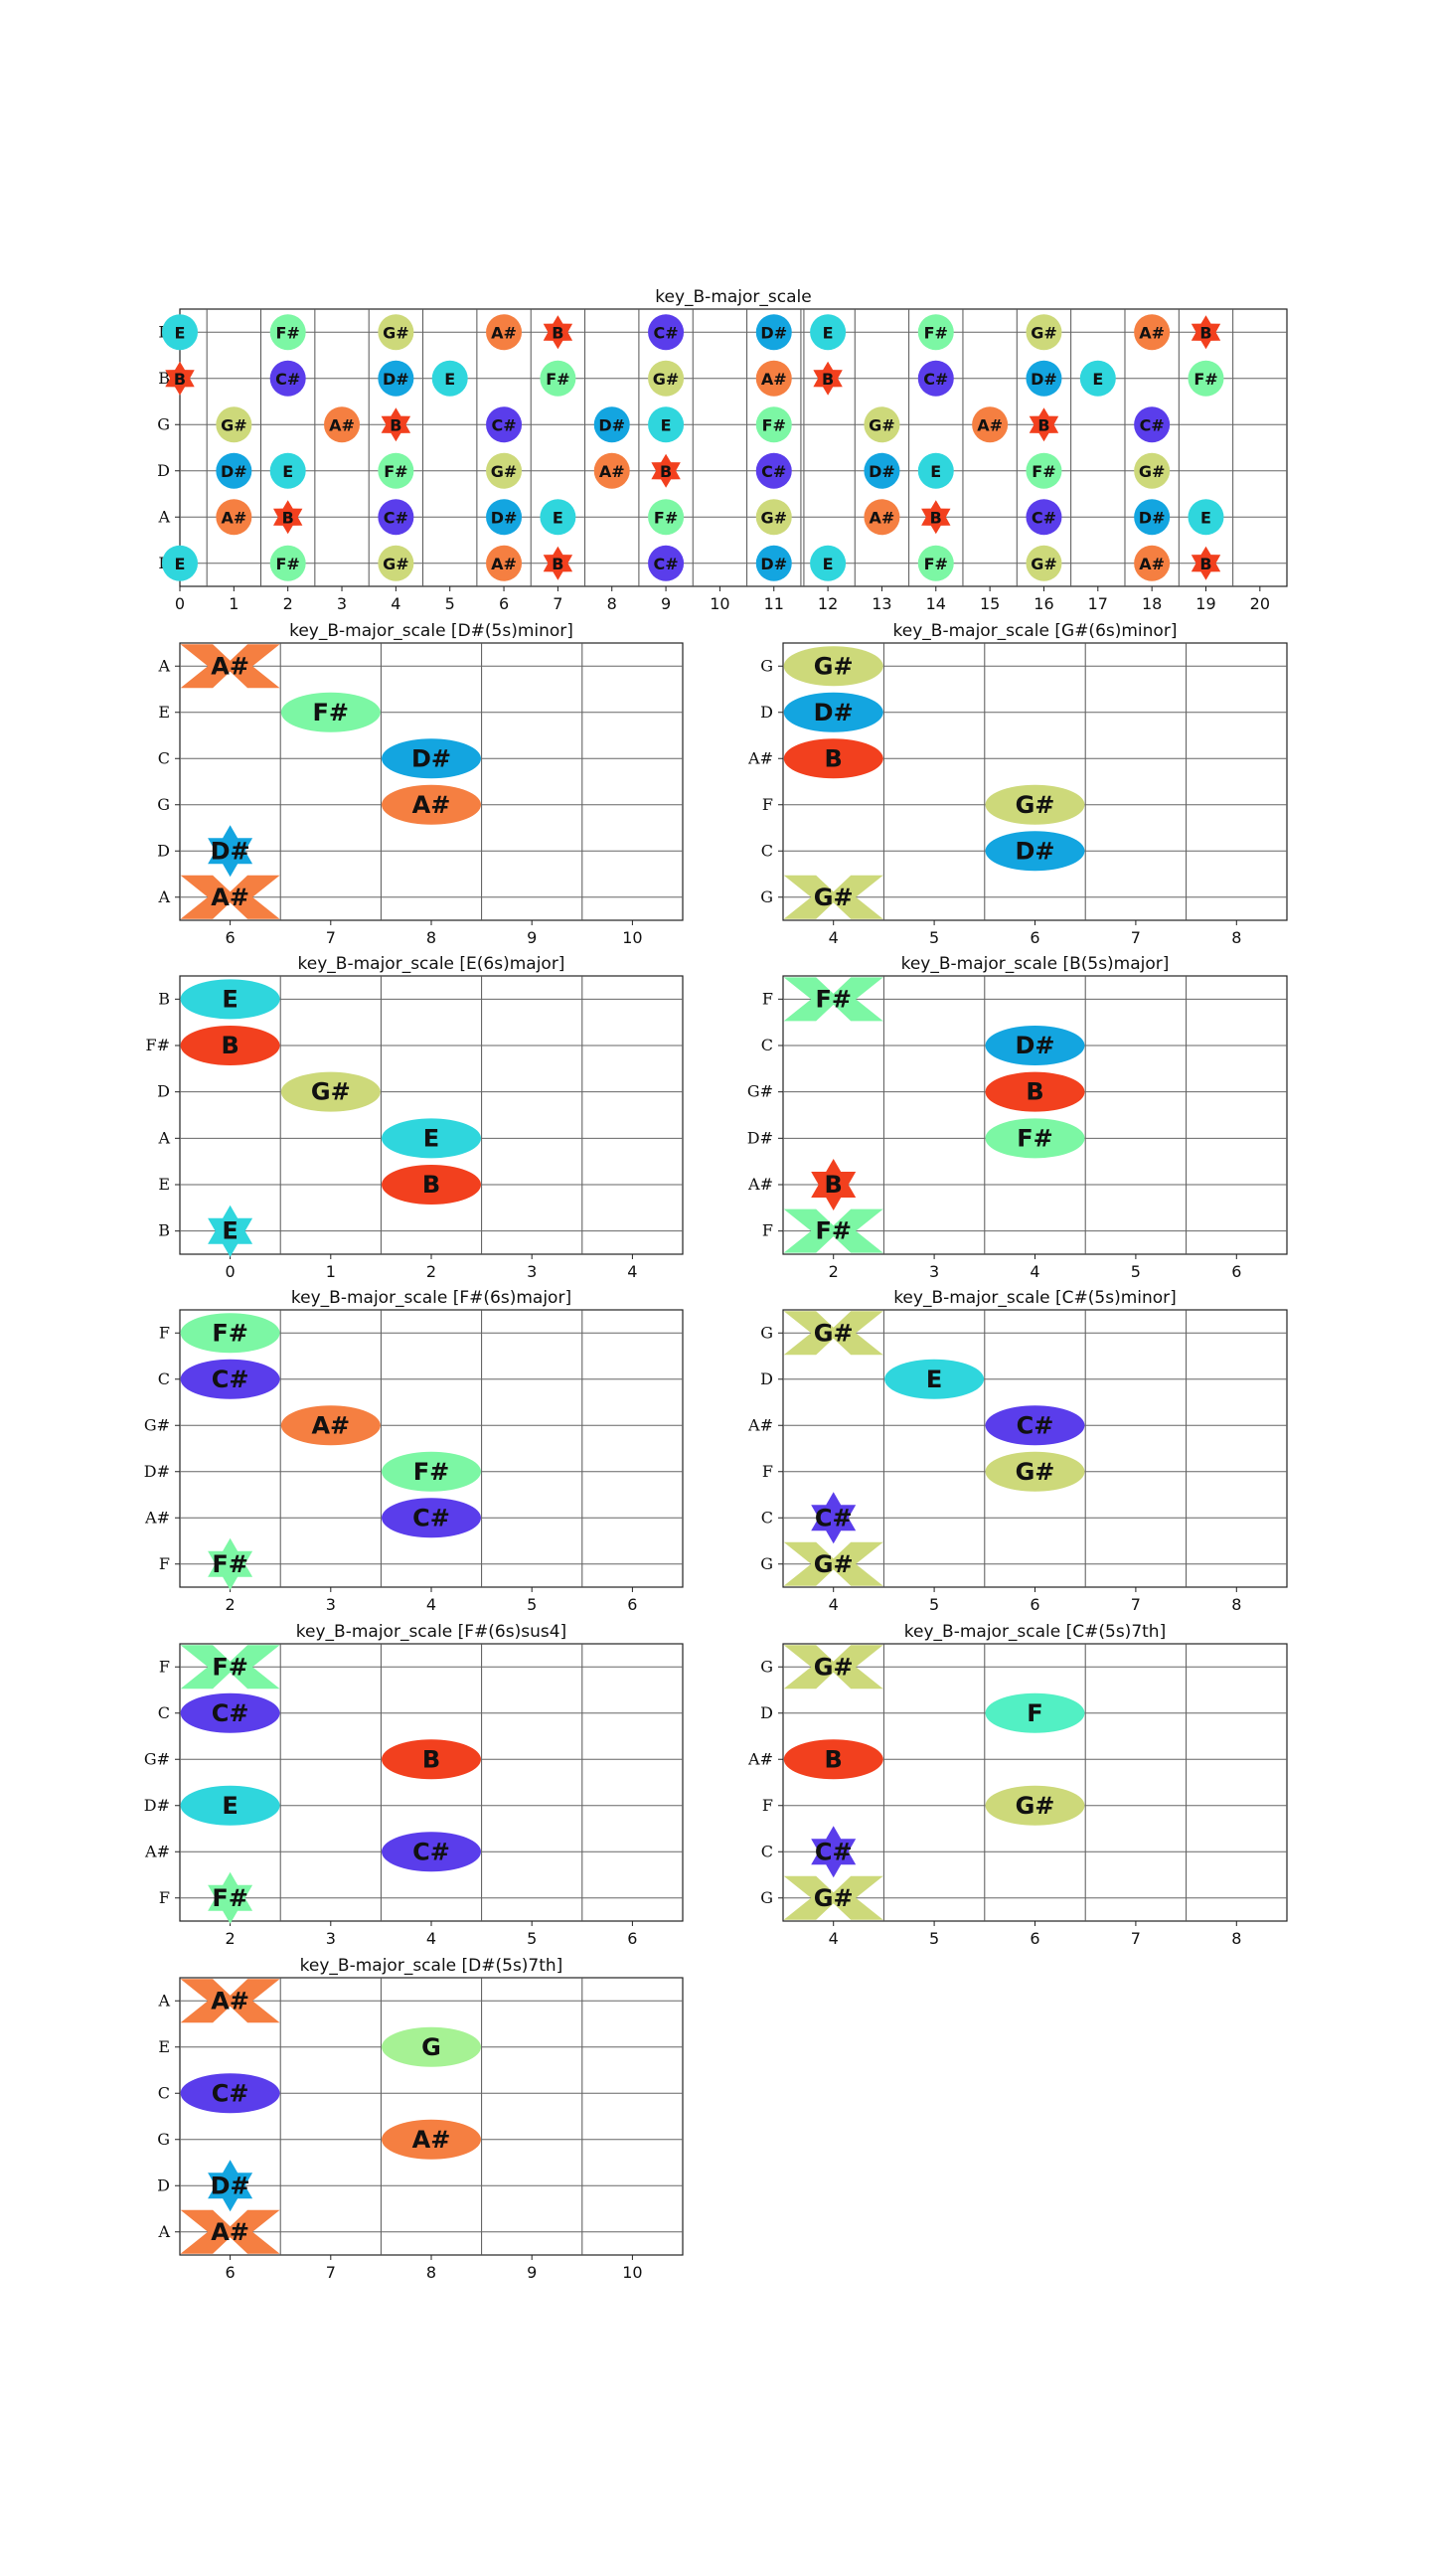 This screenshot has width=1431, height=2576. I want to click on x-tick-label: 18, so click(1152, 603).